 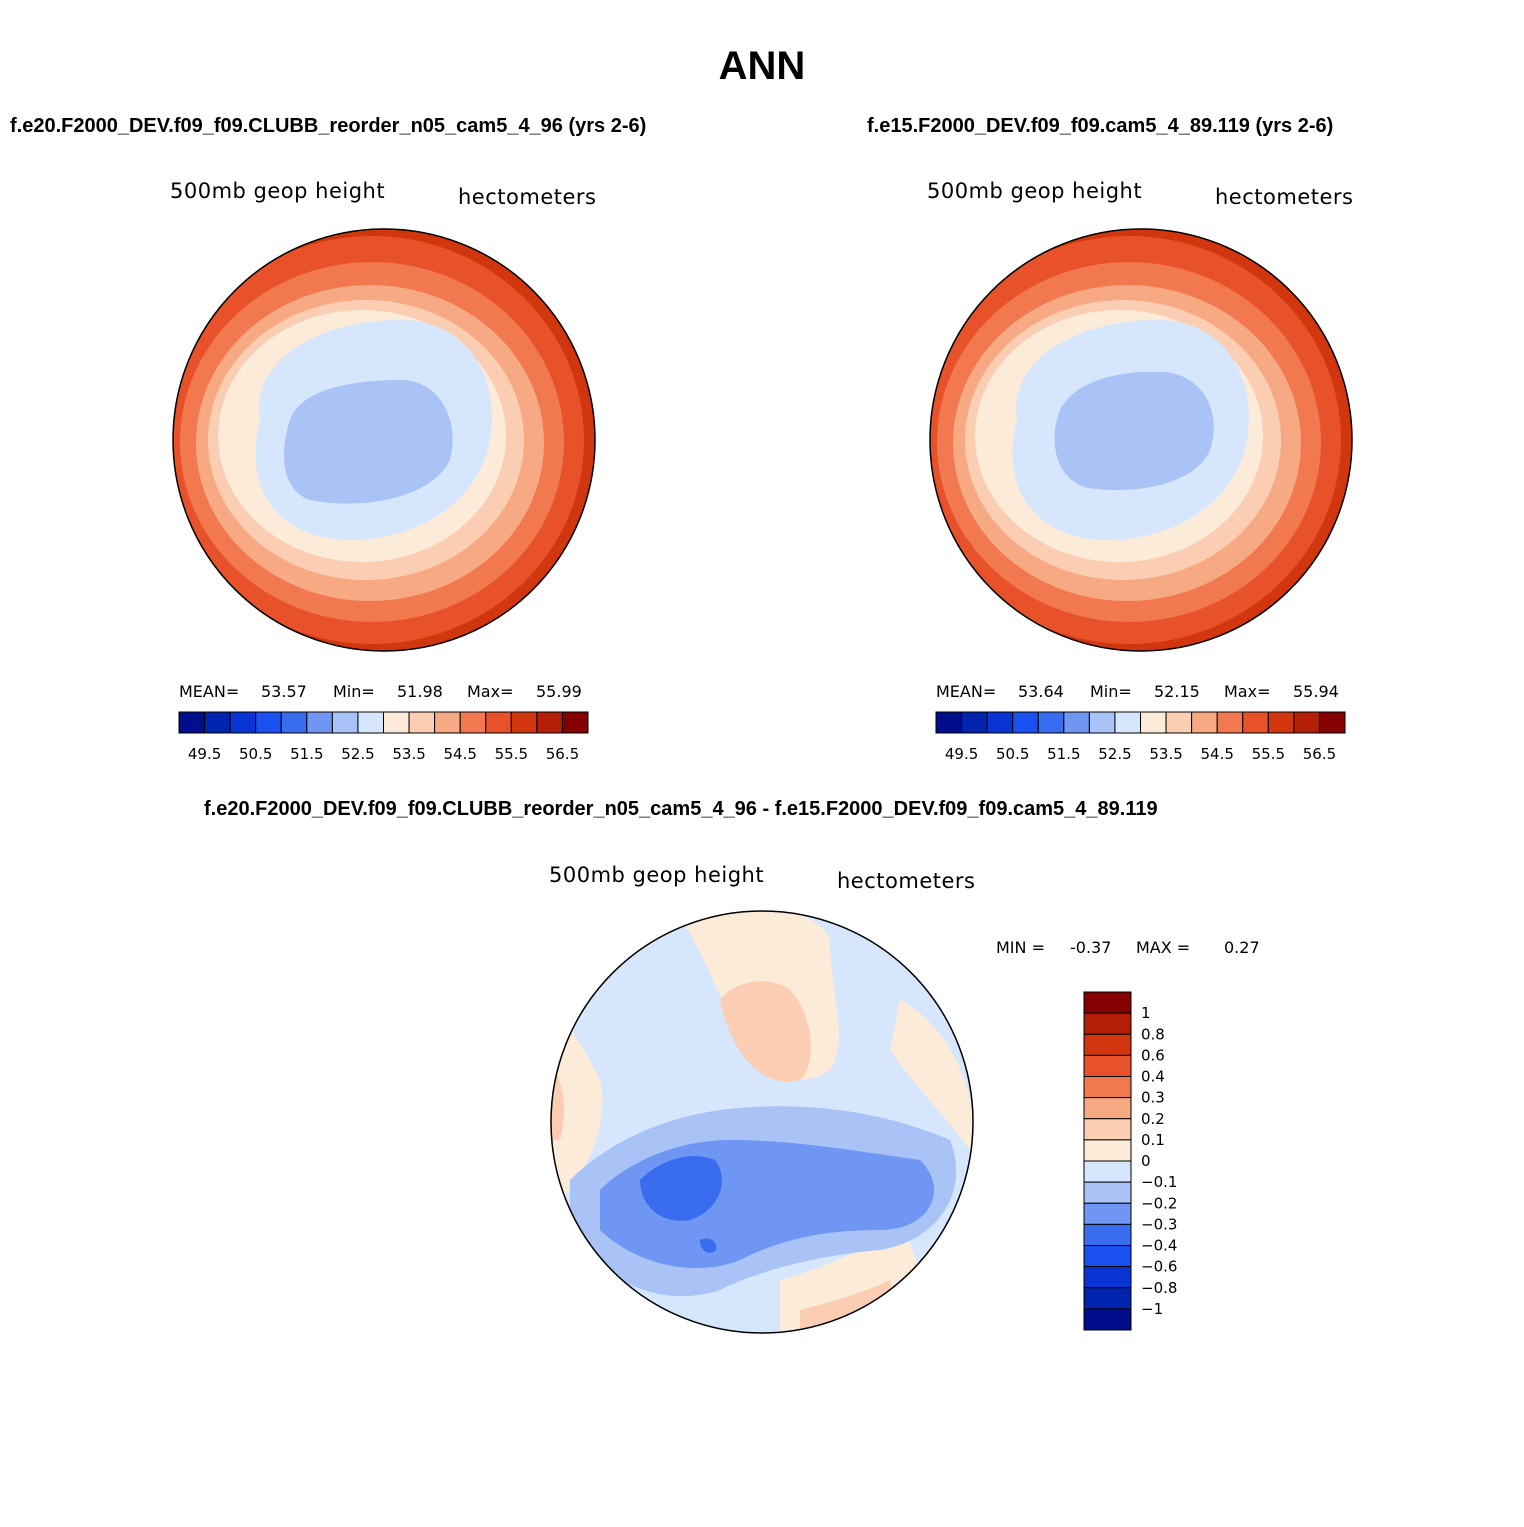 What do you see at coordinates (1319, 754) in the screenshot?
I see `right-colorbar-tick-label: 56.5` at bounding box center [1319, 754].